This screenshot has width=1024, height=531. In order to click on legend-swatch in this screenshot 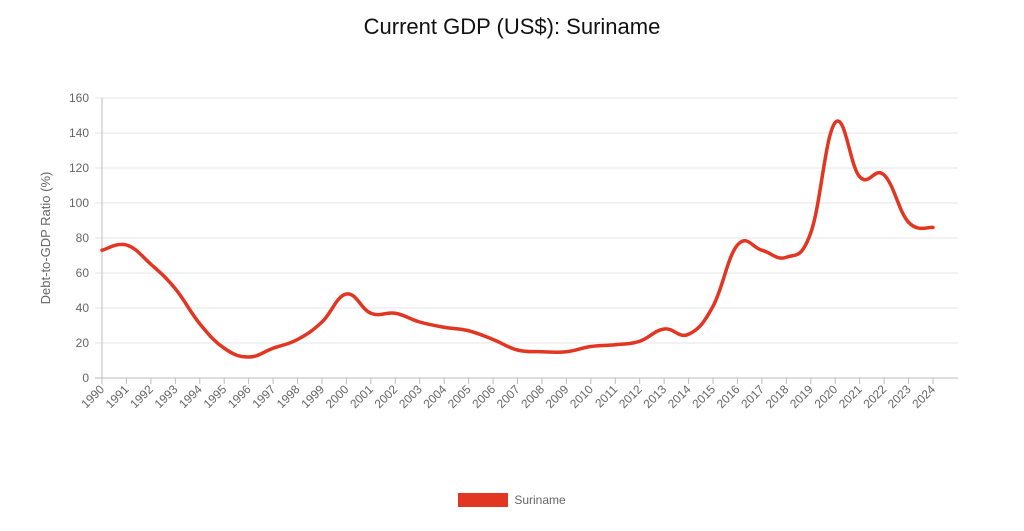, I will do `click(483, 500)`.